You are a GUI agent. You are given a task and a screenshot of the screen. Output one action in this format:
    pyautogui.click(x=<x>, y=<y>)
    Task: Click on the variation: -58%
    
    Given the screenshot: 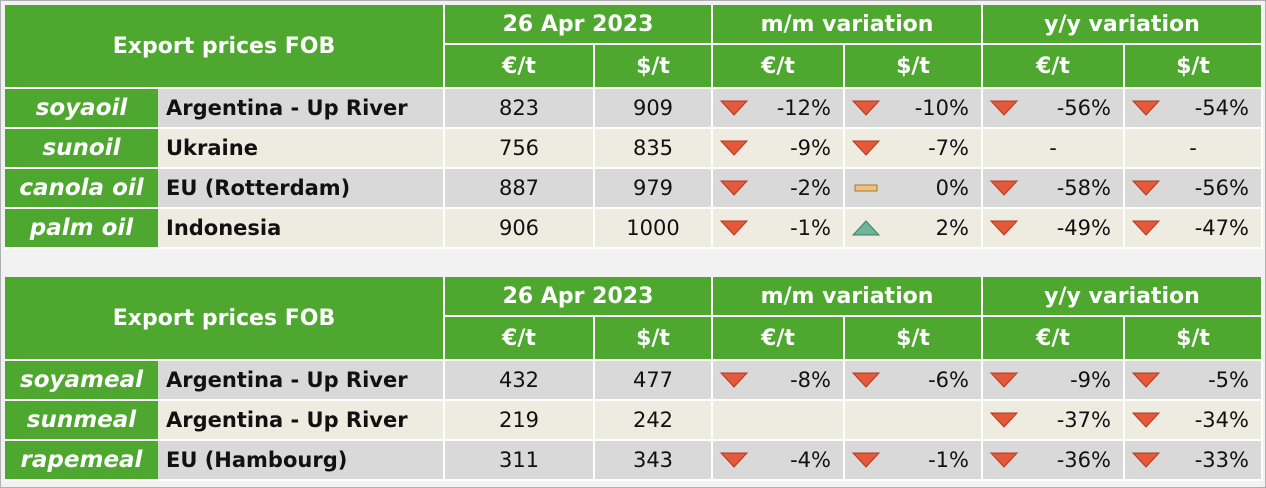 What is the action you would take?
    pyautogui.click(x=1083, y=188)
    